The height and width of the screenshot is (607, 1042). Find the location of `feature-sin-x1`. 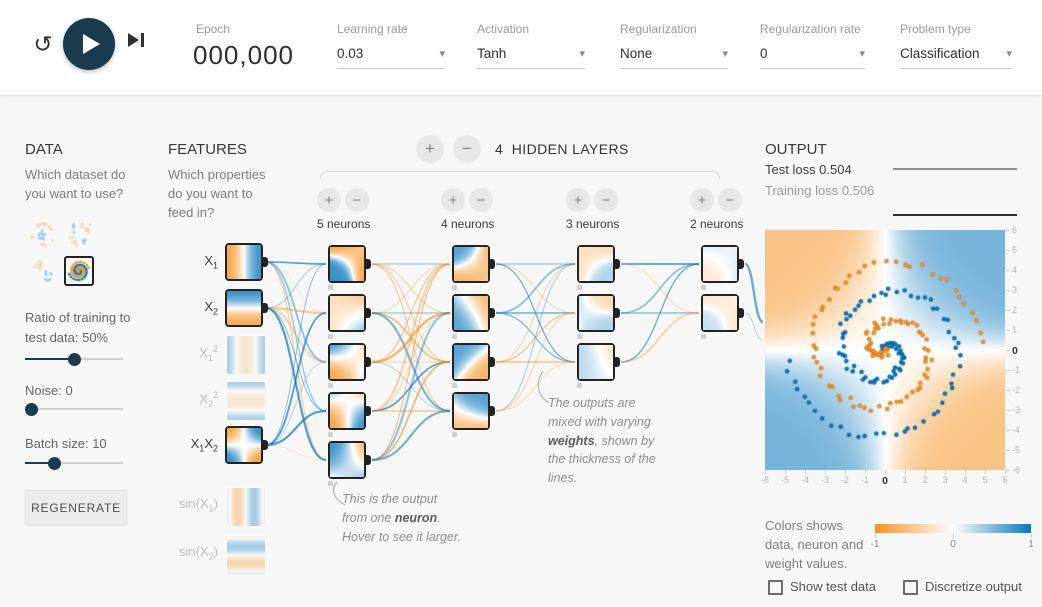

feature-sin-x1 is located at coordinates (245, 506).